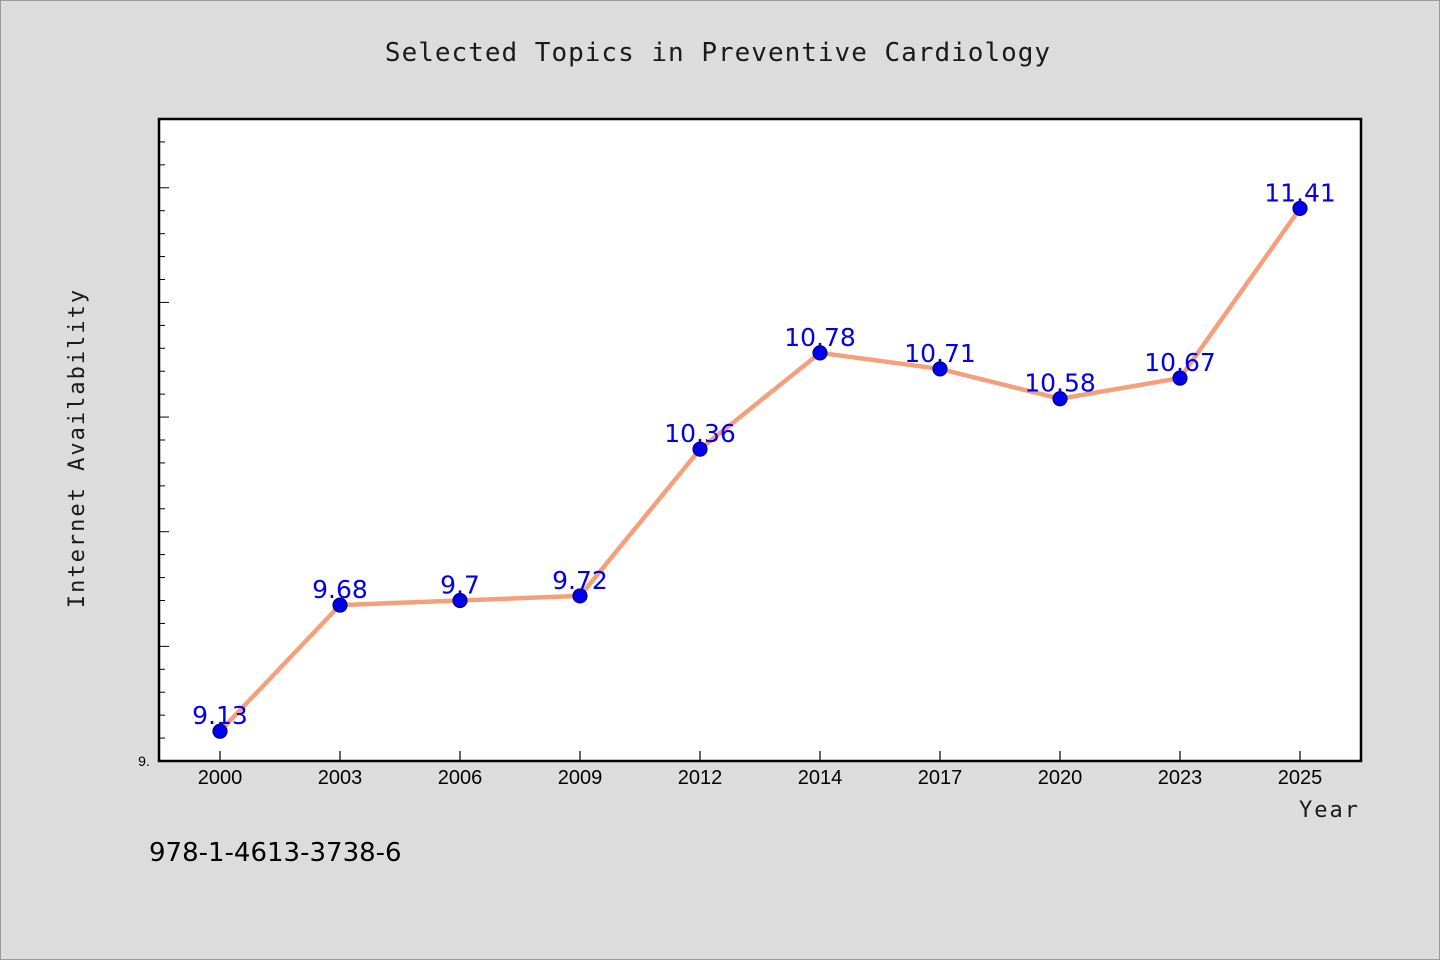  Describe the element at coordinates (220, 778) in the screenshot. I see `x-tick-label: 2000` at that location.